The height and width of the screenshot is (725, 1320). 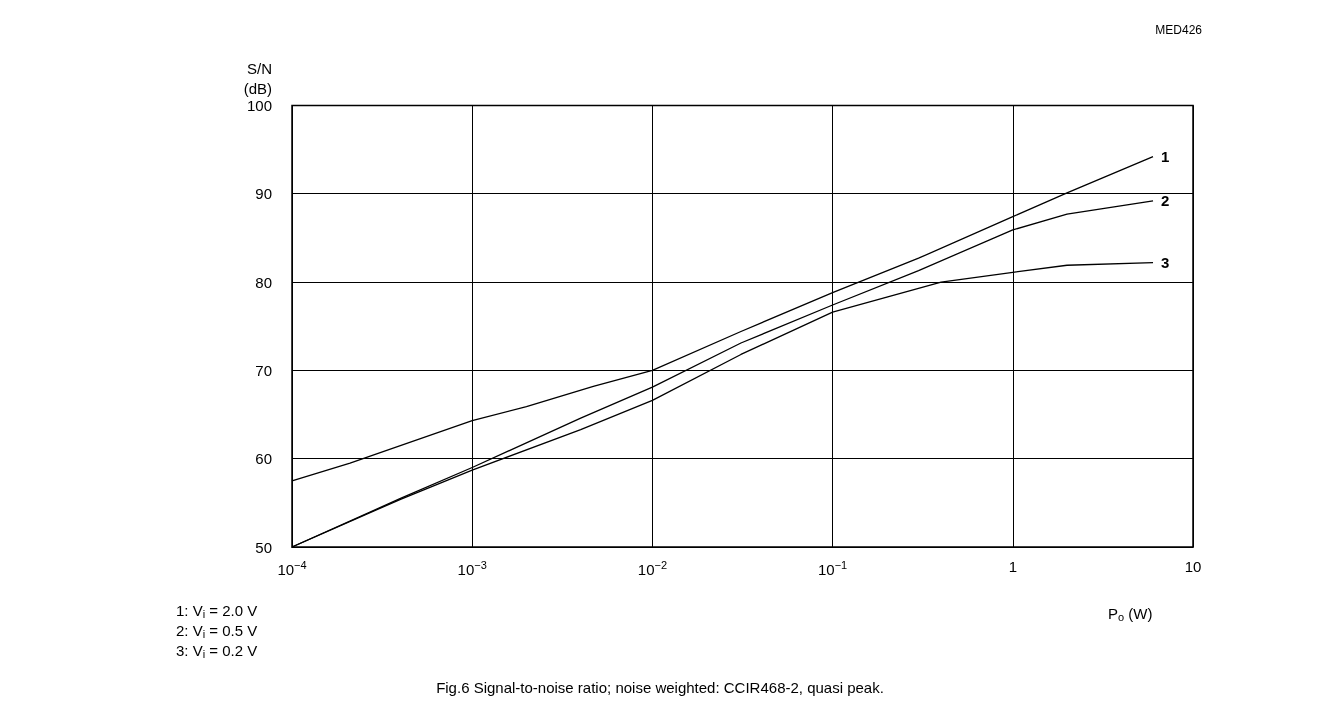 What do you see at coordinates (1012, 566) in the screenshot?
I see `x-tick-label: 1` at bounding box center [1012, 566].